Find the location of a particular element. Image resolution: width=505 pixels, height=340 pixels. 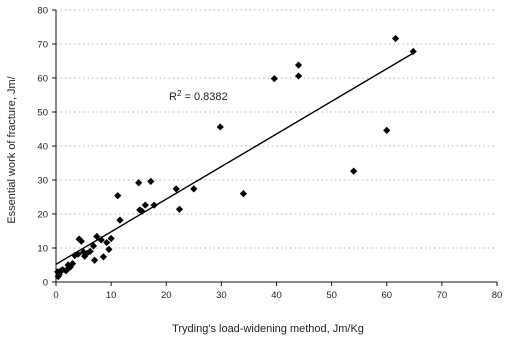

x-tick-label-70: 70 is located at coordinates (442, 295).